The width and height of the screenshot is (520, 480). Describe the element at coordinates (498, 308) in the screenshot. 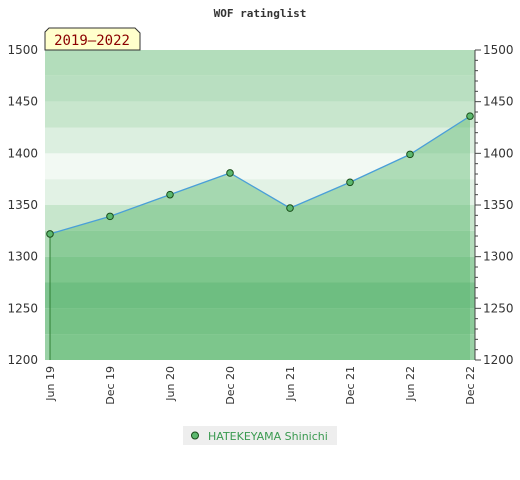

I see `y-tick-label-right: 1250` at that location.